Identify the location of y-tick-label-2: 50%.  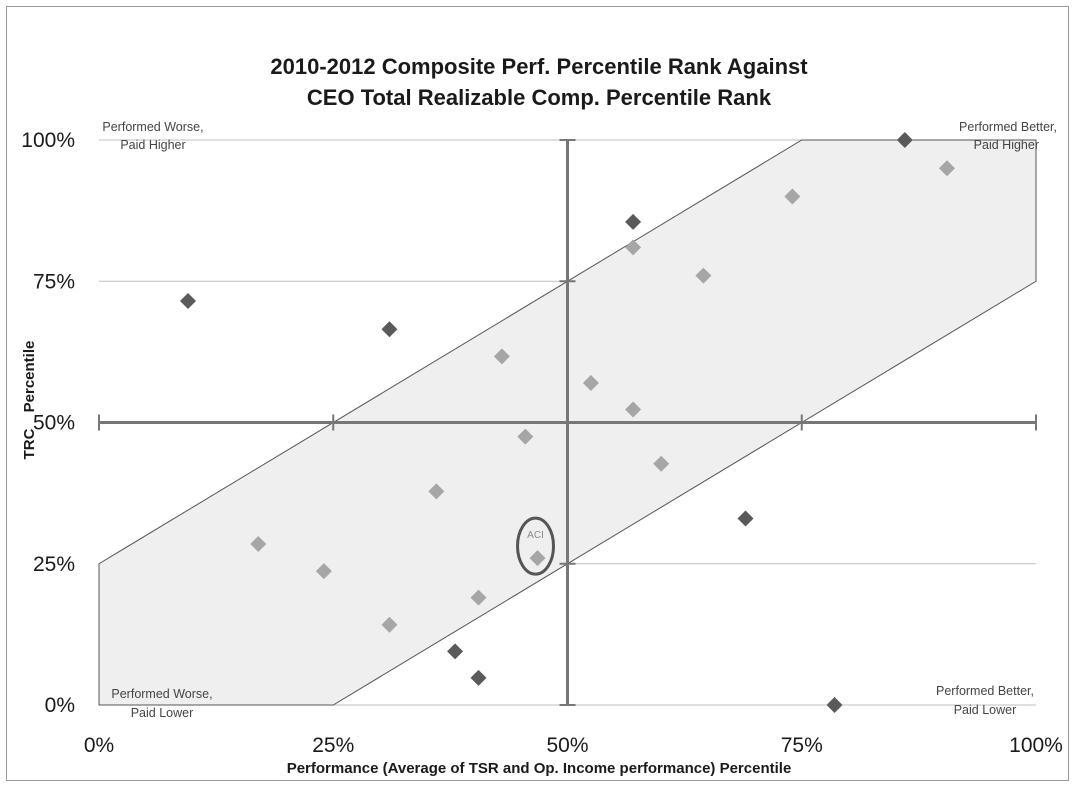
(54, 423).